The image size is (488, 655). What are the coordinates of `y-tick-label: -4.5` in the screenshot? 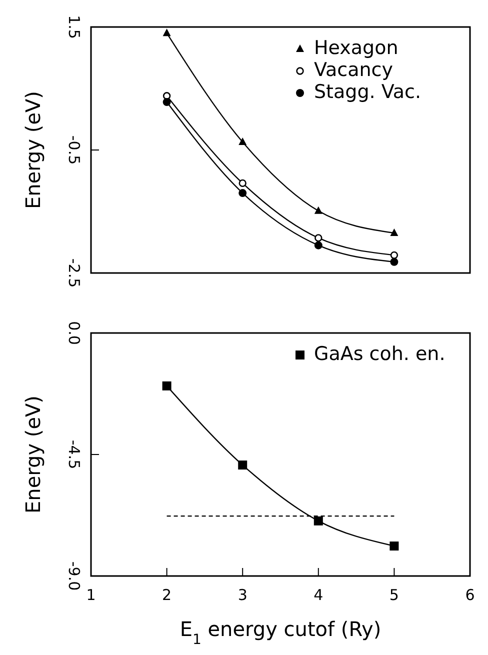 It's located at (73, 455).